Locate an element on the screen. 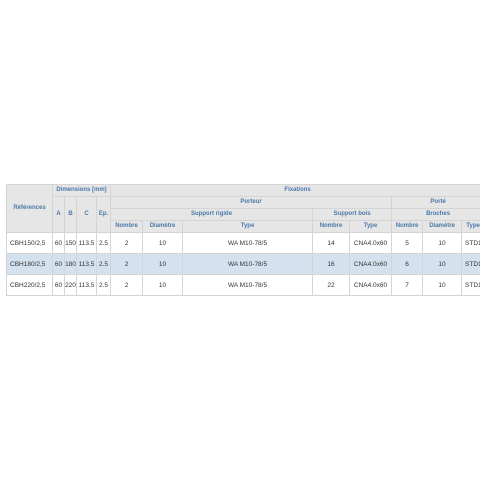  cell-broches-nombre: 5 is located at coordinates (407, 243).